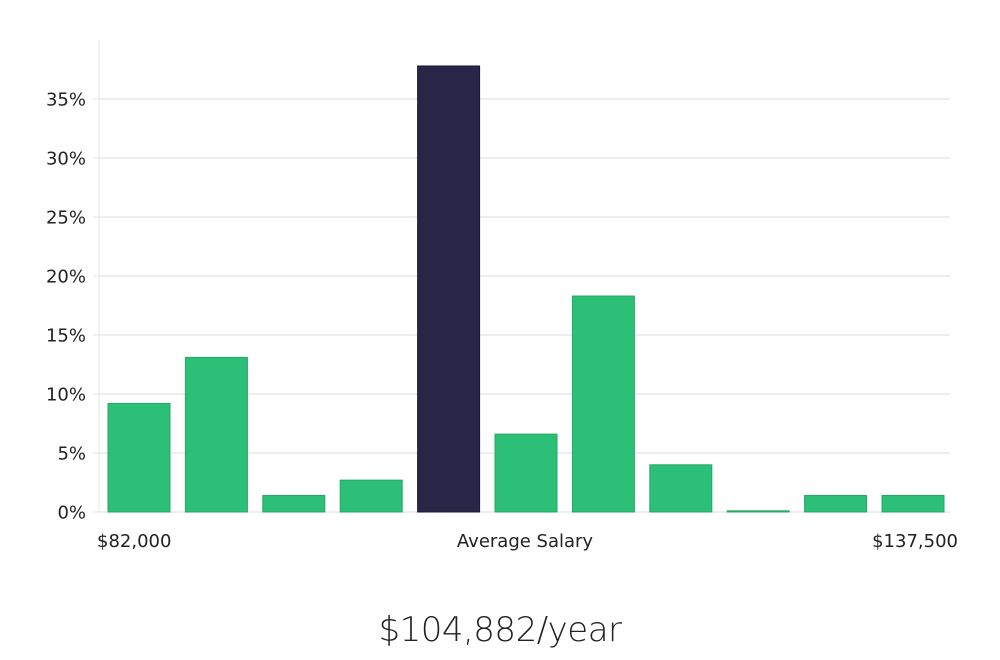 The image size is (1000, 660). Describe the element at coordinates (134, 541) in the screenshot. I see `x-label-min: $82,000` at that location.